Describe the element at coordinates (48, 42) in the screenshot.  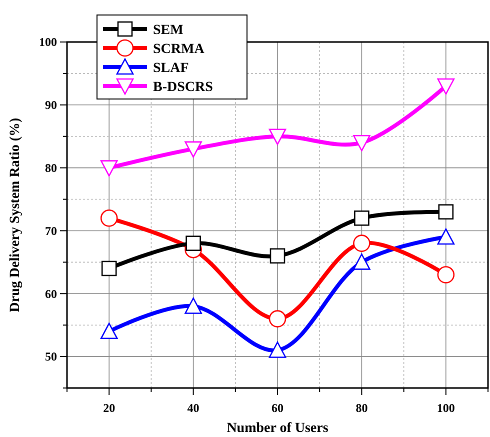
I see `y-tick-label: 100` at that location.